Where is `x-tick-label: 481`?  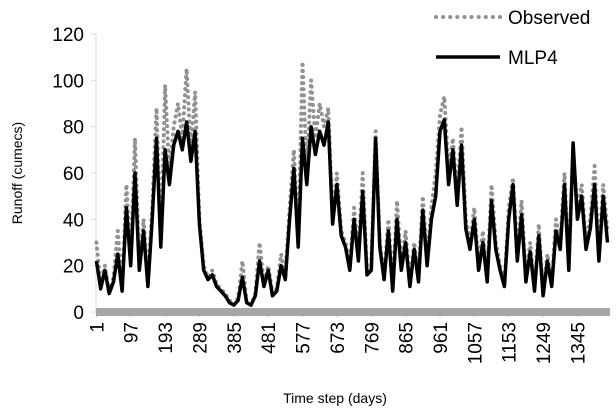
x-tick-label: 481 is located at coordinates (269, 338).